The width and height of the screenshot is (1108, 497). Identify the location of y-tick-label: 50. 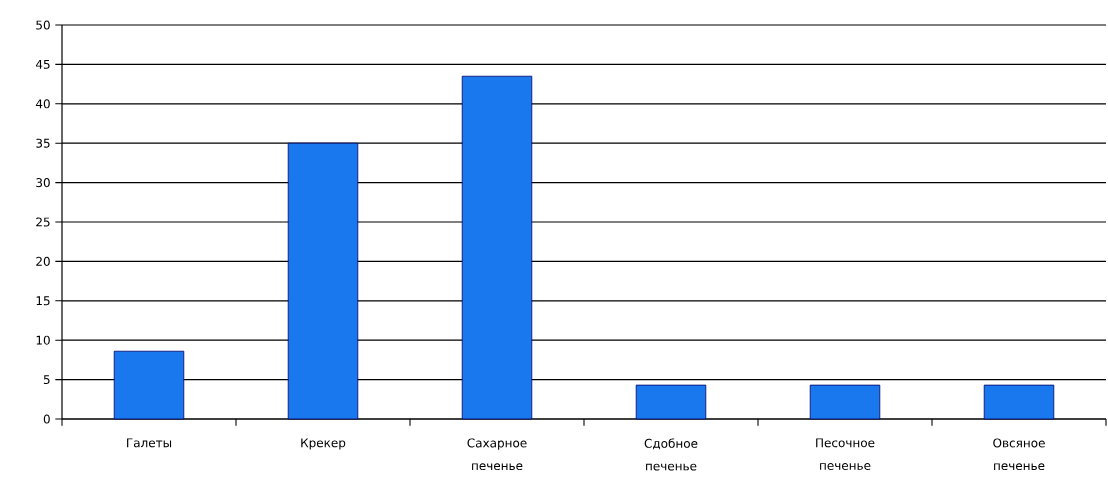
(43, 25).